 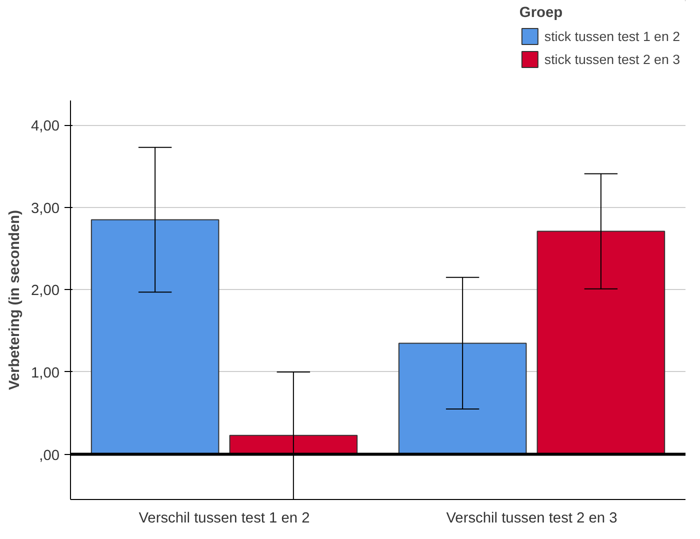 What do you see at coordinates (612, 36) in the screenshot?
I see `legend-label: stick tussen test 1 en 2` at bounding box center [612, 36].